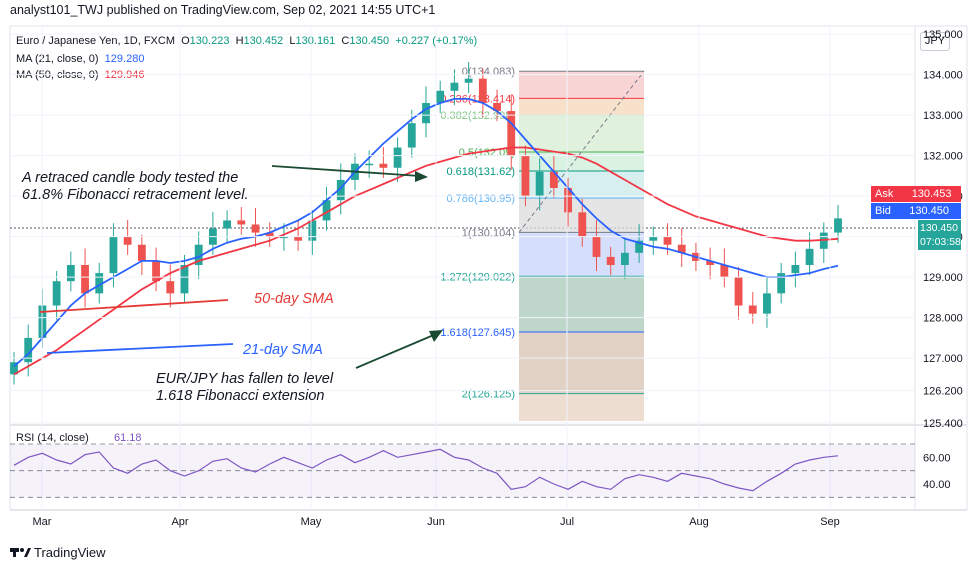 The image size is (977, 571). What do you see at coordinates (943, 319) in the screenshot?
I see `price-tick-label: 128.000` at bounding box center [943, 319].